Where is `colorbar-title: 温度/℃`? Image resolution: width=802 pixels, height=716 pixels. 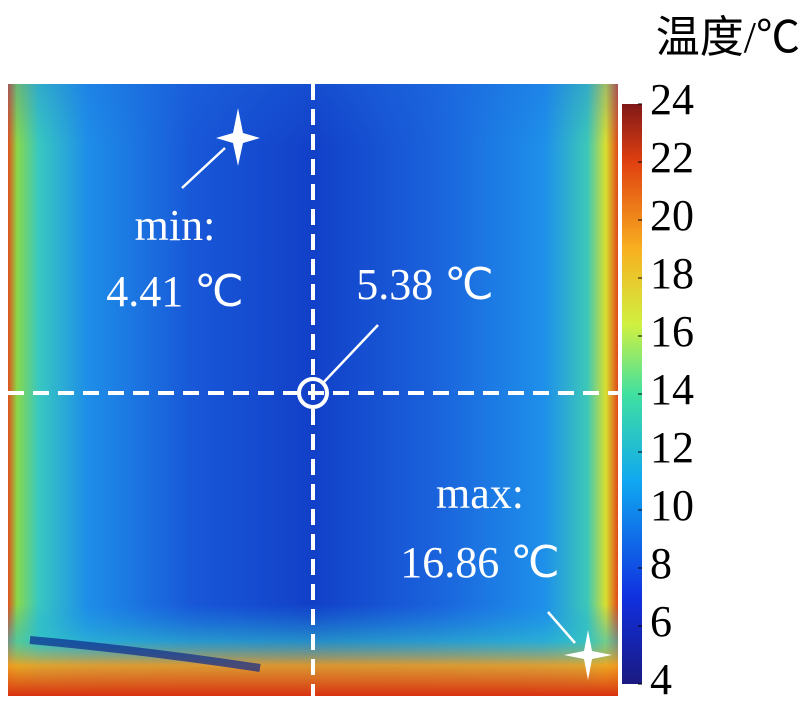
colorbar-title: 温度/℃ is located at coordinates (728, 37).